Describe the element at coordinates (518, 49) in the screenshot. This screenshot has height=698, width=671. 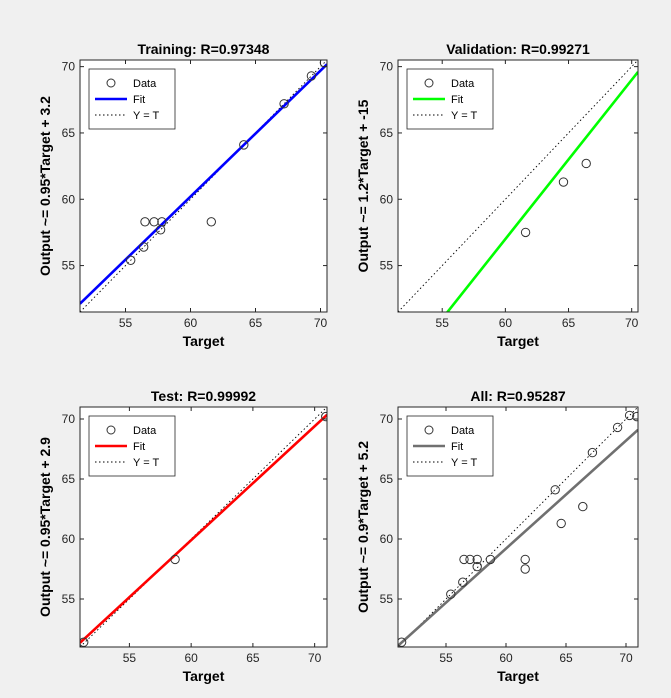
I see `subplot-title: Validation: R=0.99271` at that location.